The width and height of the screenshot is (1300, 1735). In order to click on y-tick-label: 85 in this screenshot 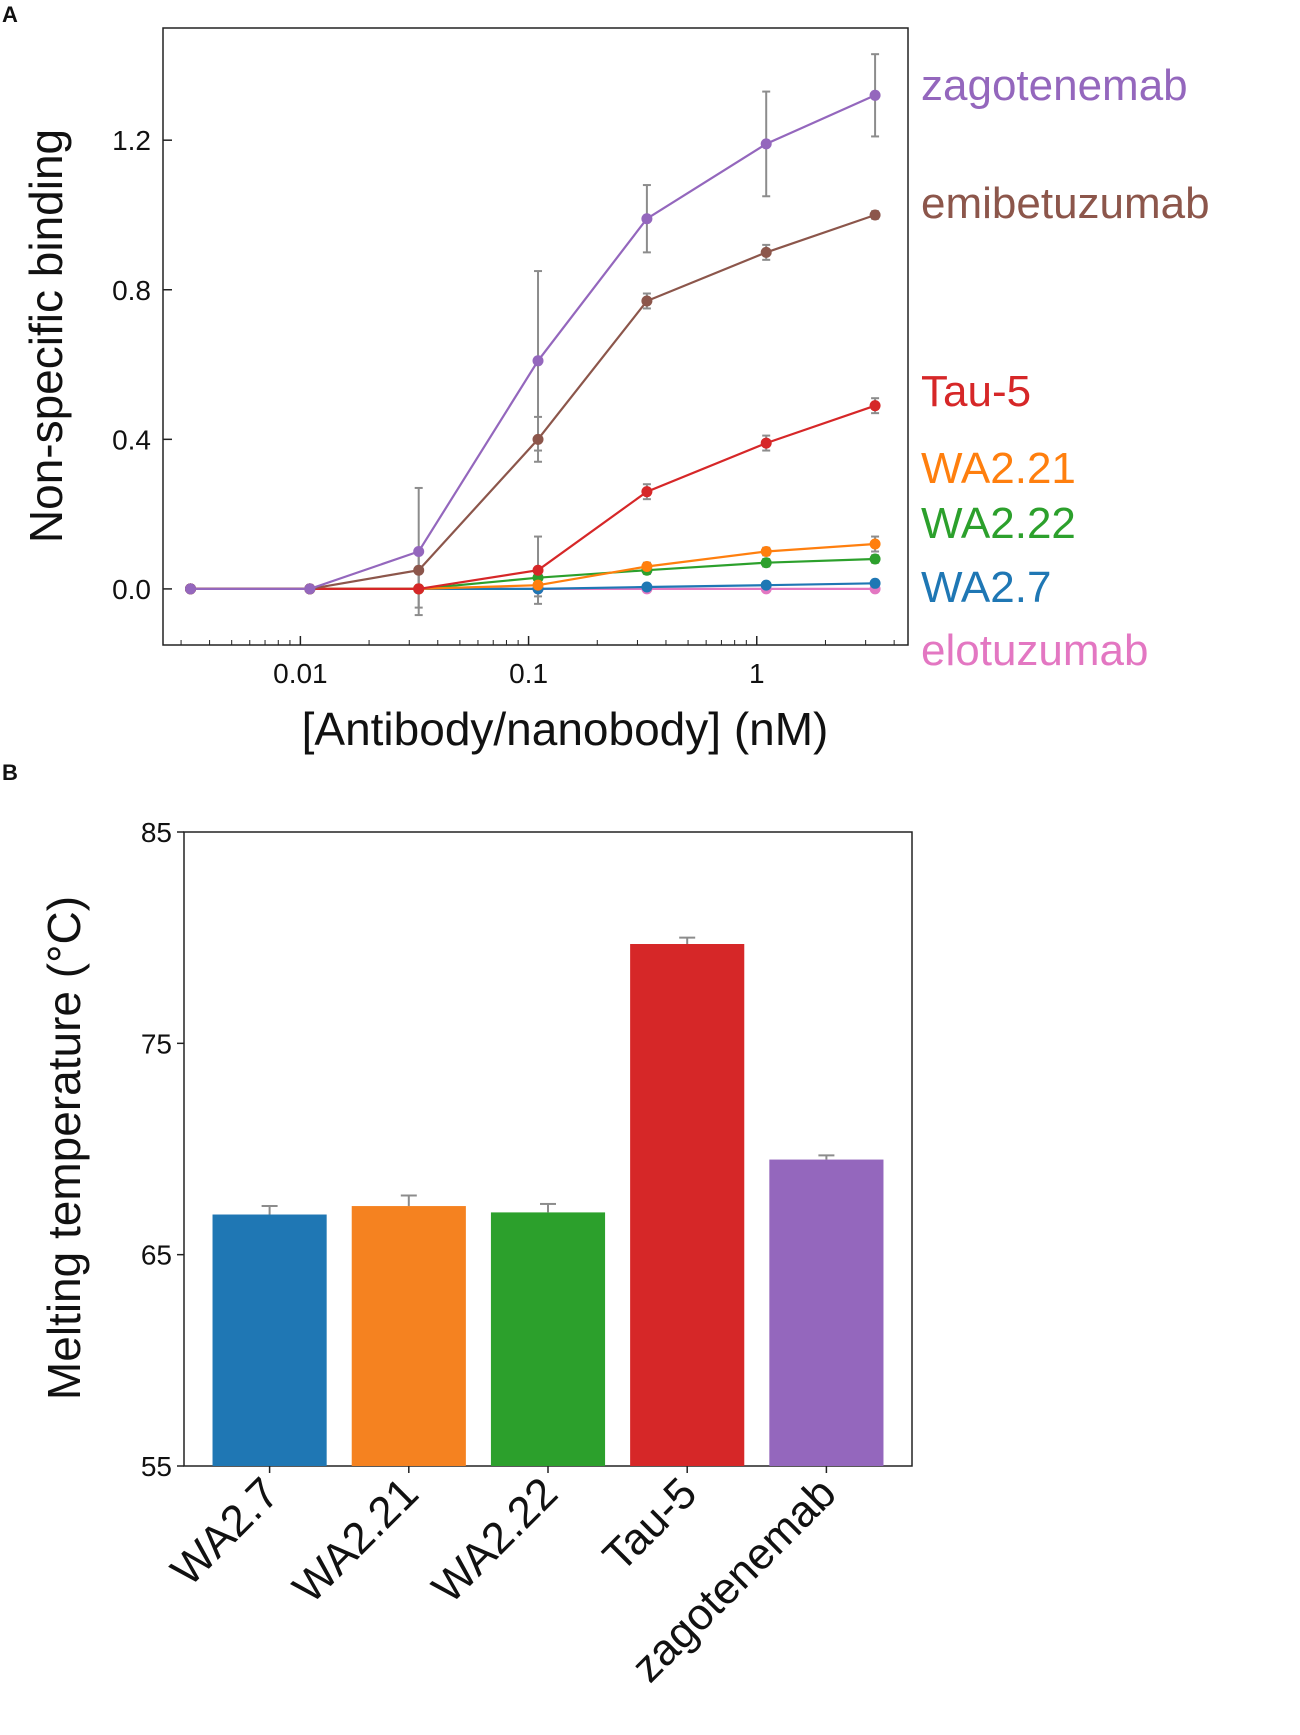, I will do `click(156, 832)`.